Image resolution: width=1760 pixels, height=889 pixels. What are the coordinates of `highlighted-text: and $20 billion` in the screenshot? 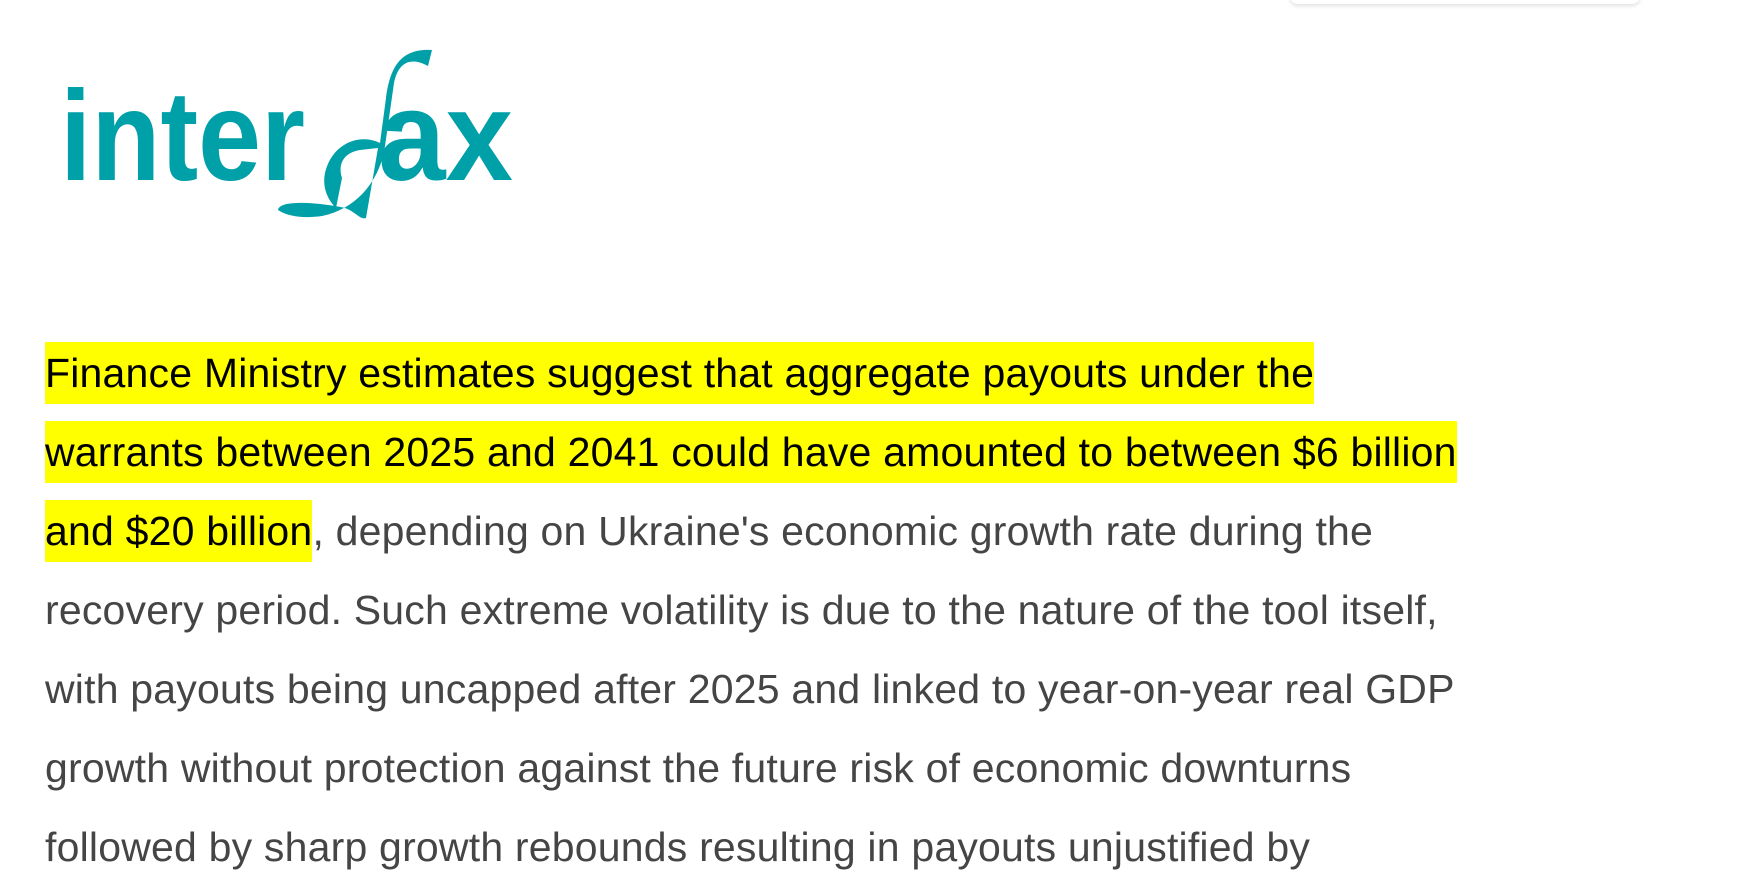 It's located at (179, 531).